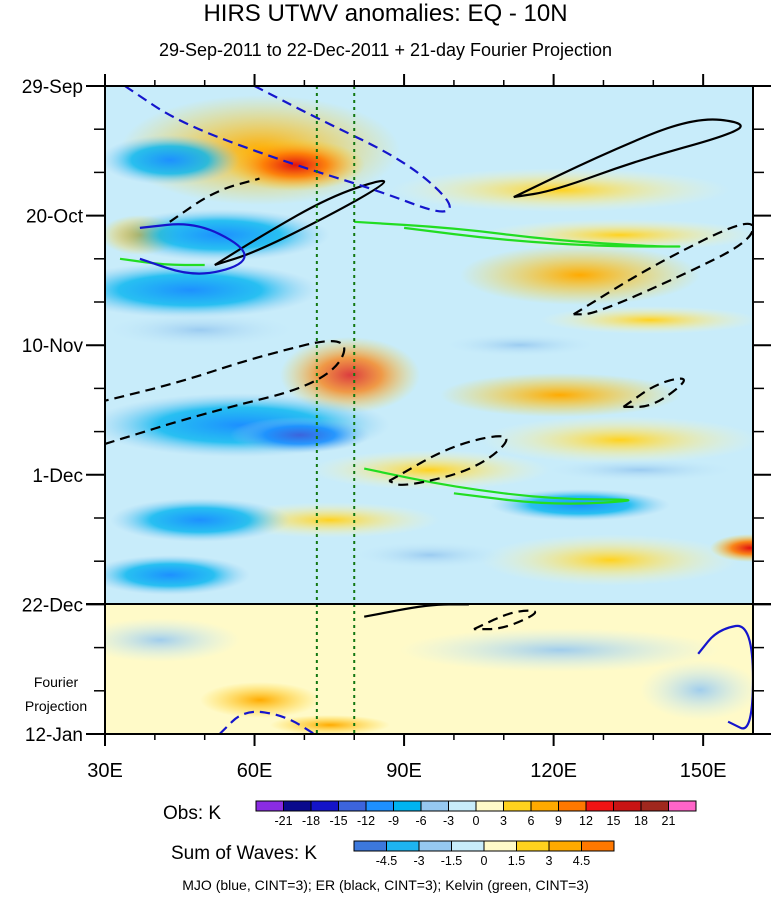 The height and width of the screenshot is (900, 771). Describe the element at coordinates (52, 605) in the screenshot. I see `y-tick-label: 22-Dec` at that location.